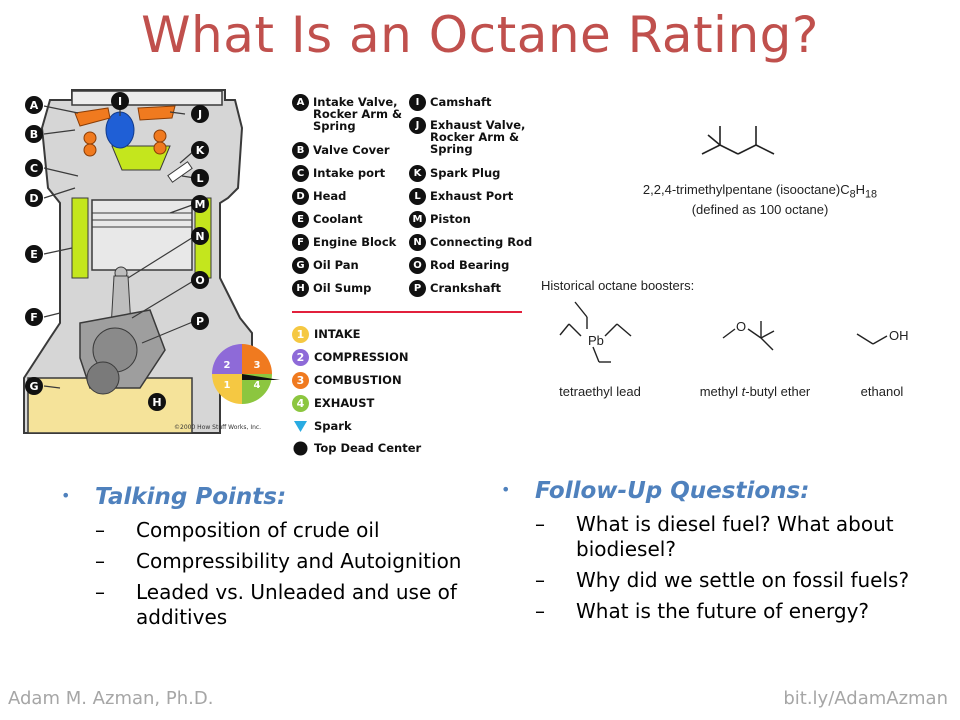 This screenshot has height=720, width=960. Describe the element at coordinates (865, 698) in the screenshot. I see `footer-link: bit.ly/AdamAzman` at that location.